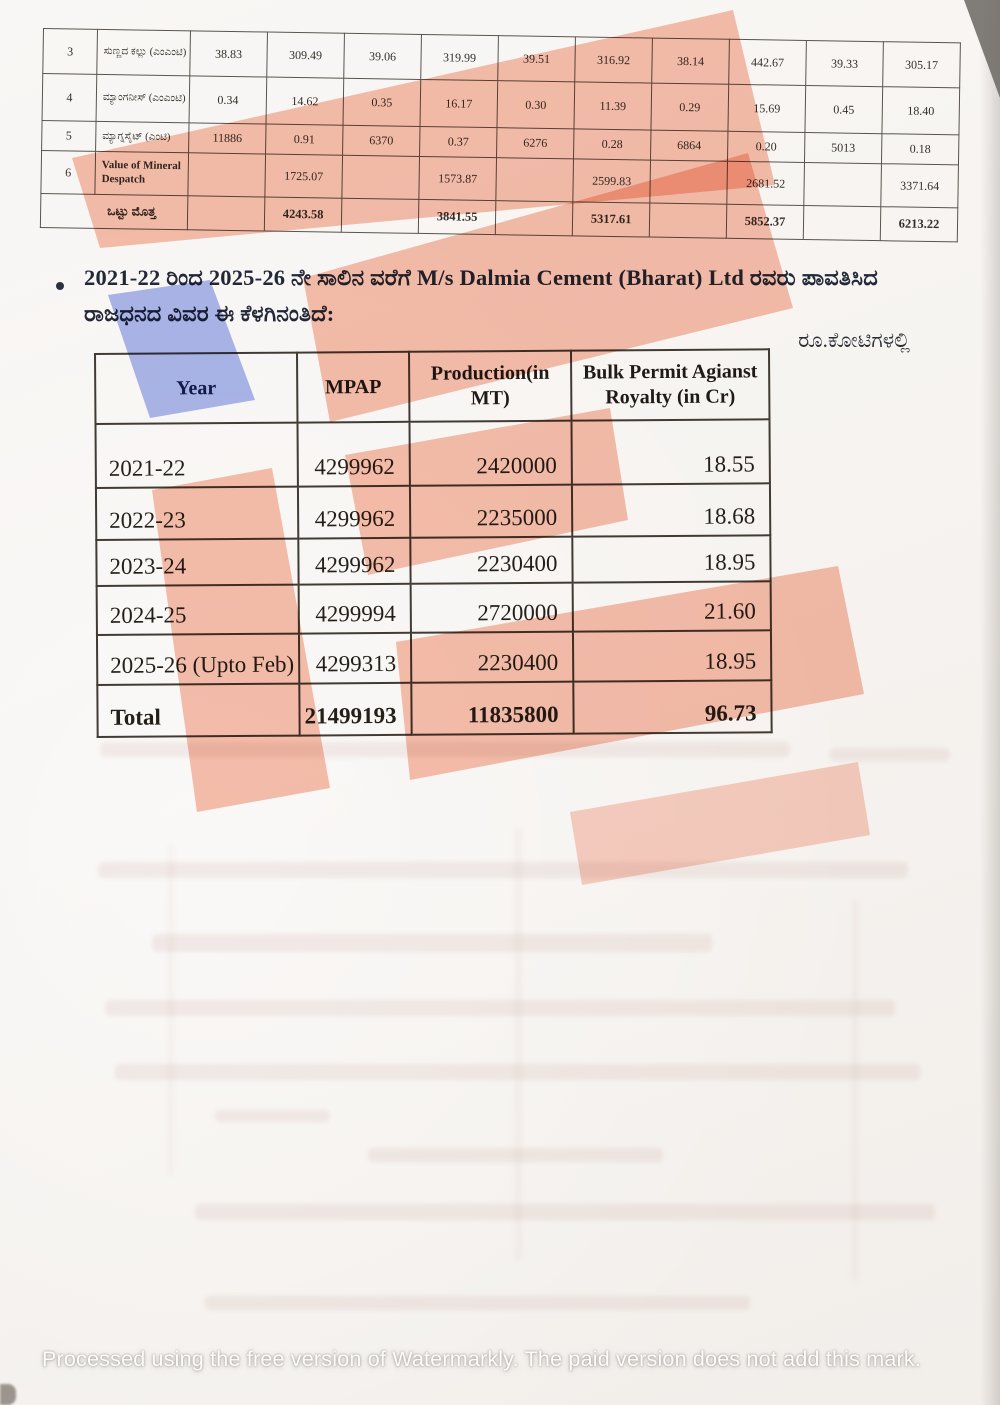  I want to click on cell-mpap: 4299994, so click(354, 608).